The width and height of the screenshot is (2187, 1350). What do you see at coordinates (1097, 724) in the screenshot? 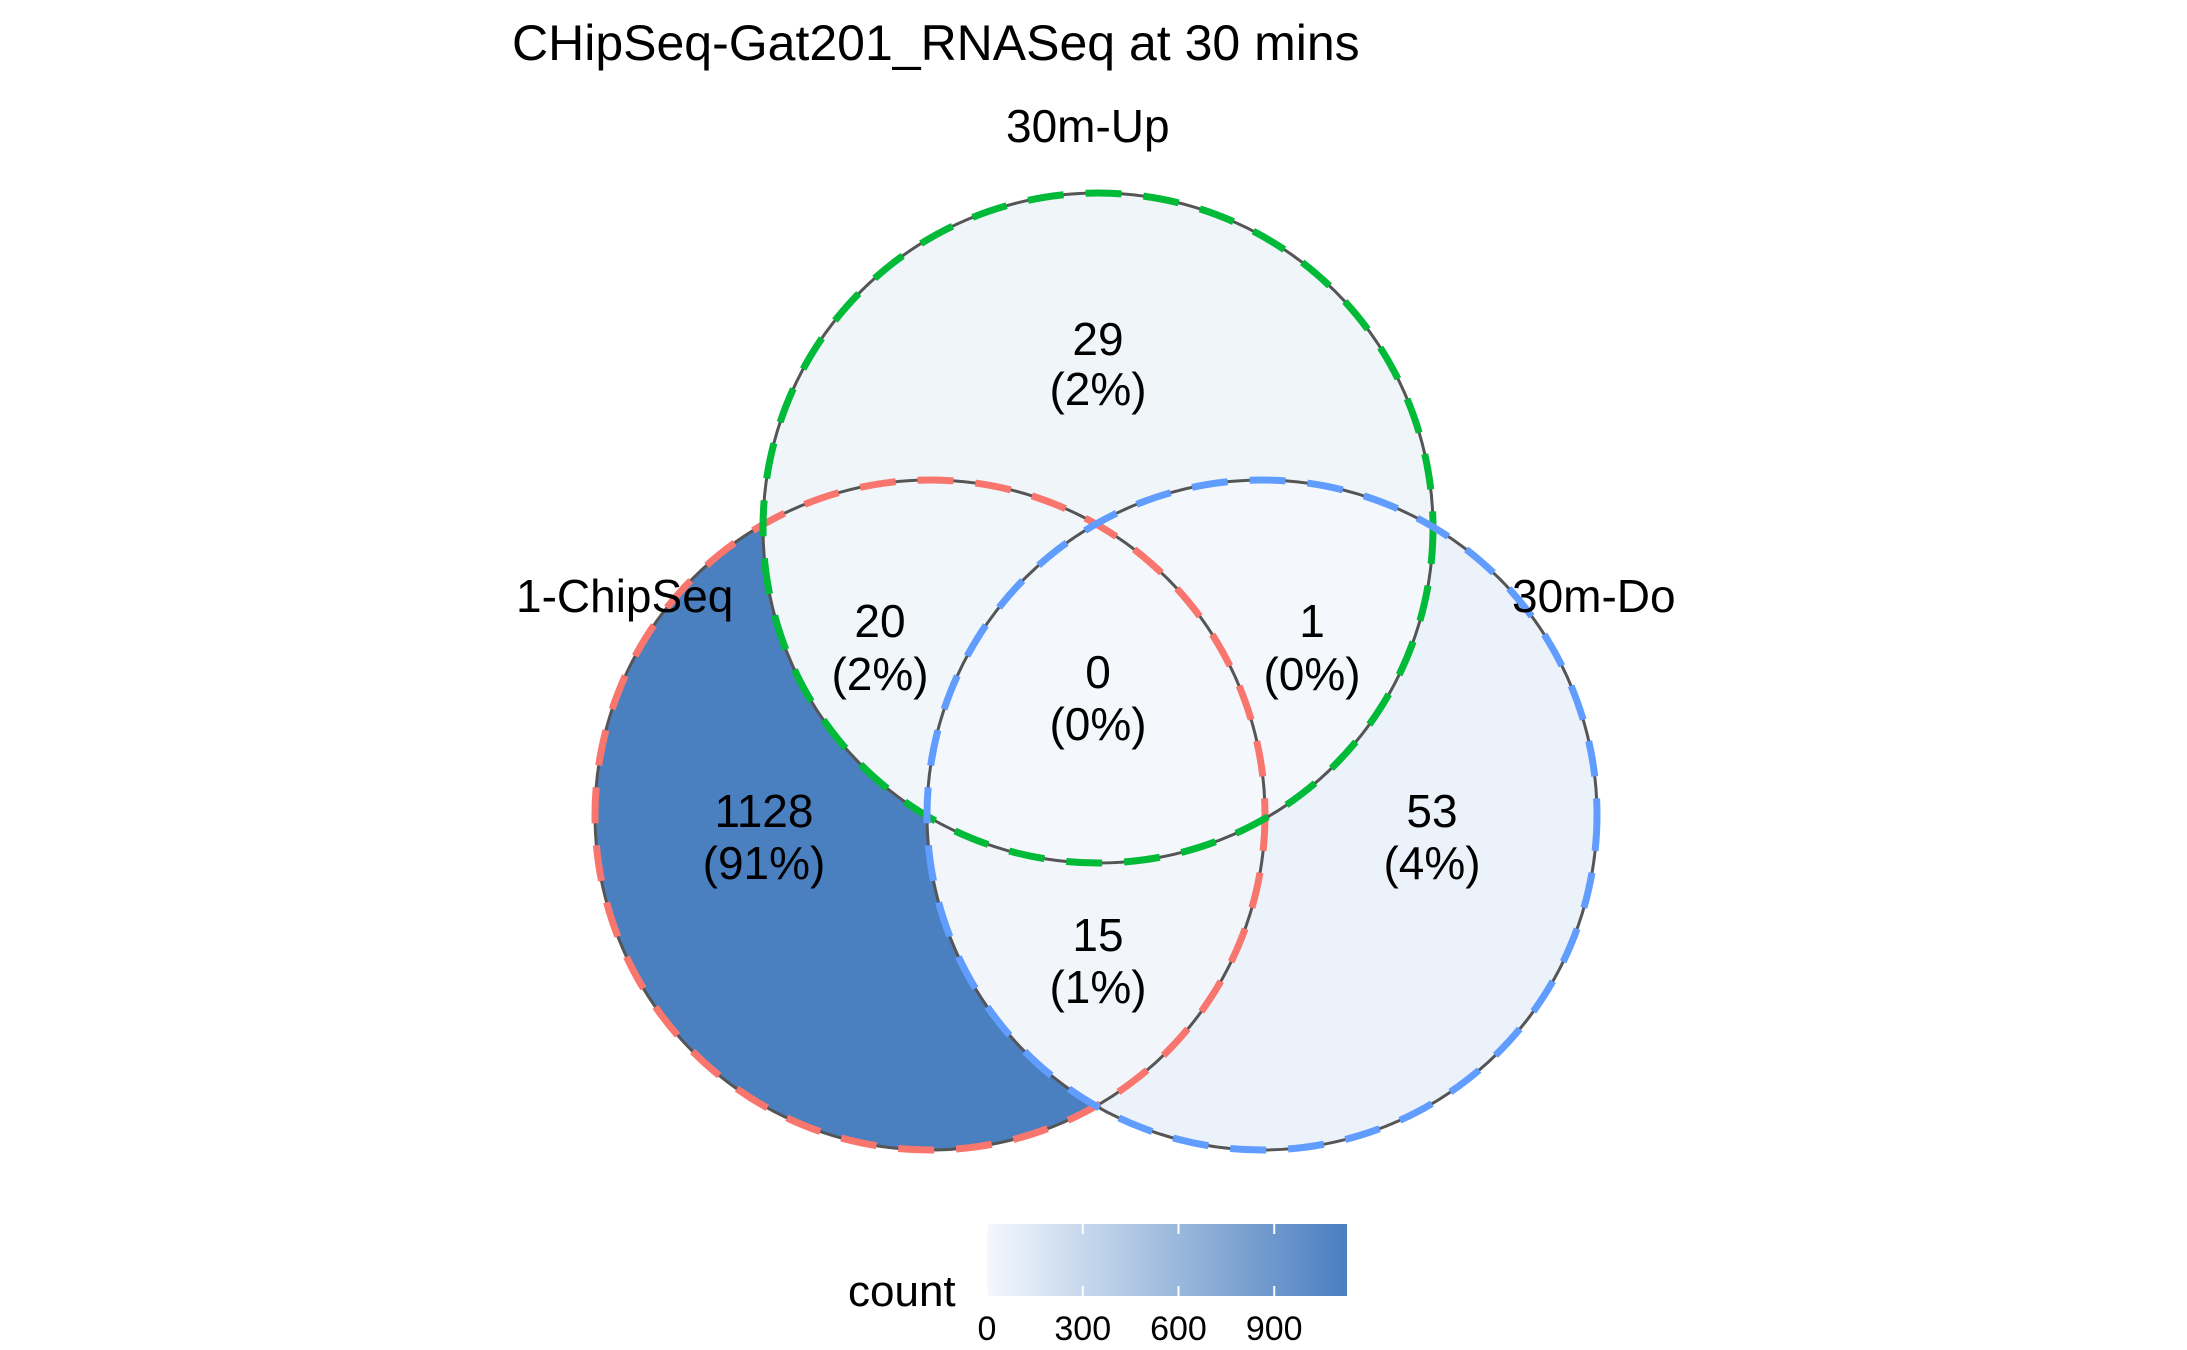
I see `region-percent-all-three: (0%)` at bounding box center [1097, 724].